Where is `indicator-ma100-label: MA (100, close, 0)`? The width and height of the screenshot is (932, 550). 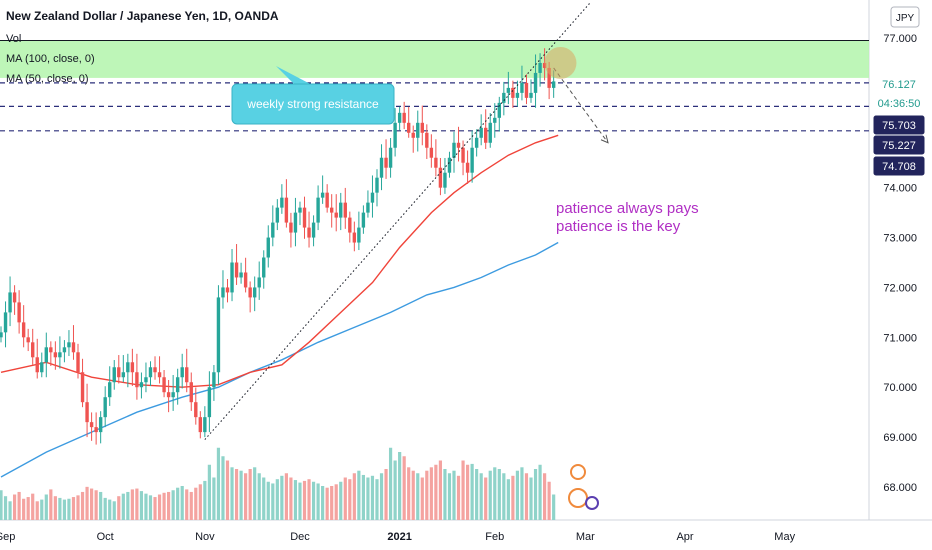
indicator-ma100-label: MA (100, close, 0) is located at coordinates (50, 59).